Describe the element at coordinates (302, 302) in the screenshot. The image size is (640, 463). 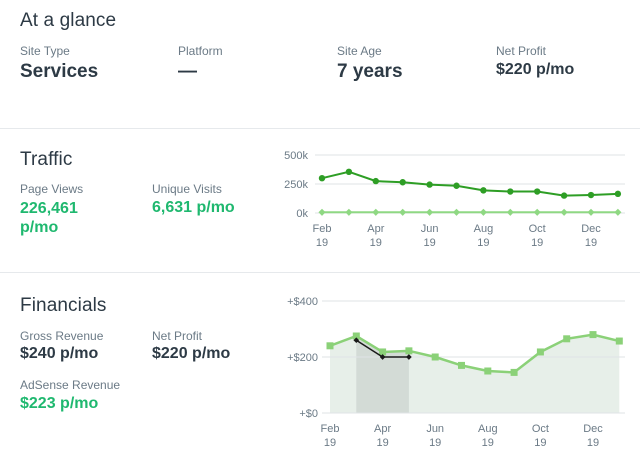
I see `y-tick-label: +$400` at that location.